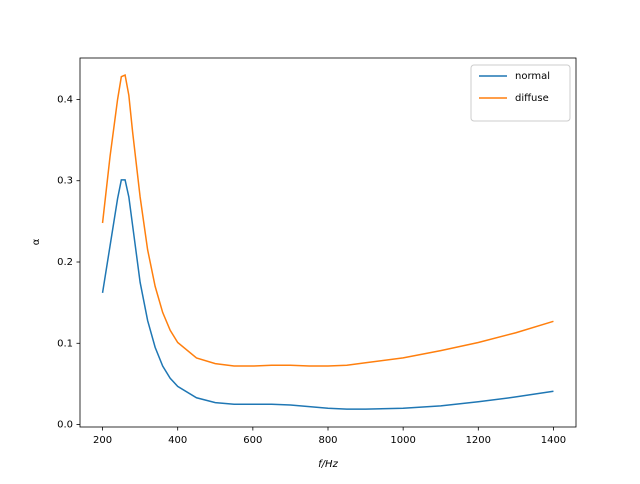 Image resolution: width=640 pixels, height=484 pixels. Describe the element at coordinates (65, 181) in the screenshot. I see `y-tick-label: 0.3` at that location.